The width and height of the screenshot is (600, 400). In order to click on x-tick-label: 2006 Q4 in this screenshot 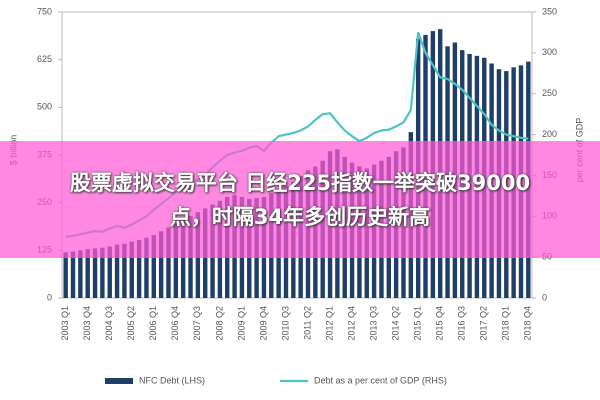, I will do `click(175, 323)`.